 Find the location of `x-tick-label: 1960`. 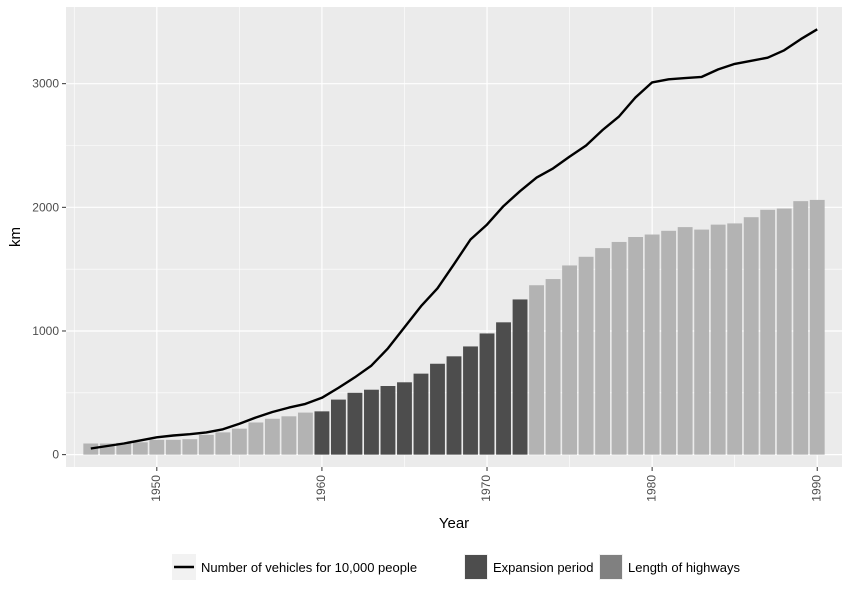

x-tick-label: 1960 is located at coordinates (321, 488).